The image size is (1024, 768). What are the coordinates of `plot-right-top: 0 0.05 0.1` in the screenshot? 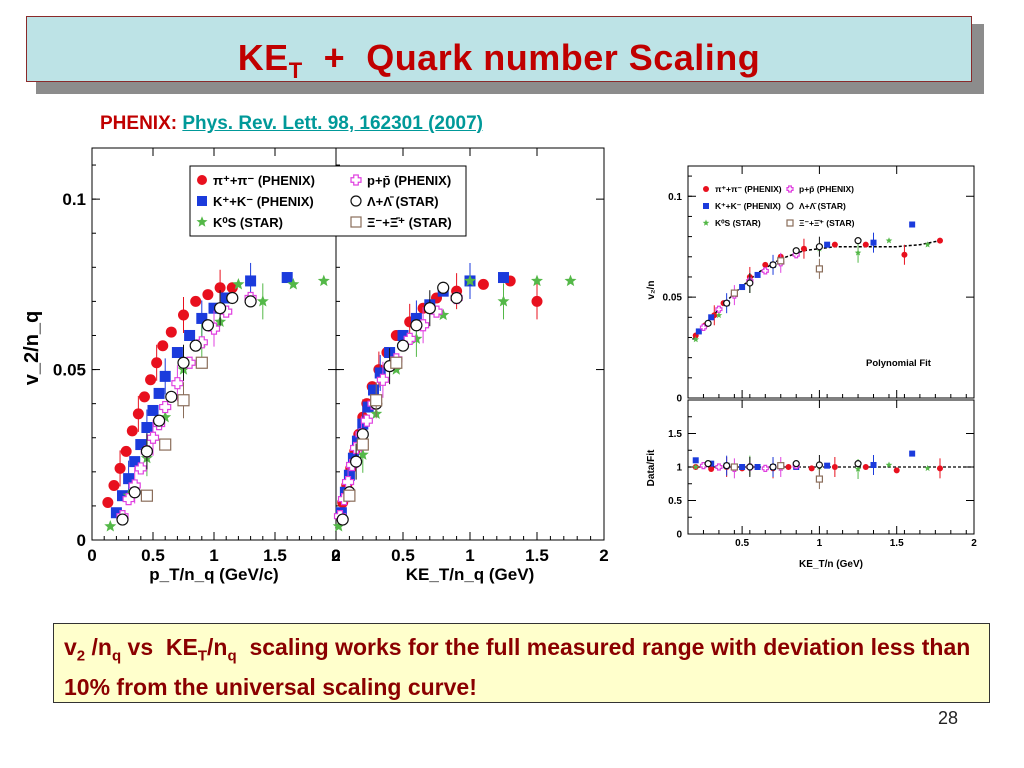 It's located at (819, 285).